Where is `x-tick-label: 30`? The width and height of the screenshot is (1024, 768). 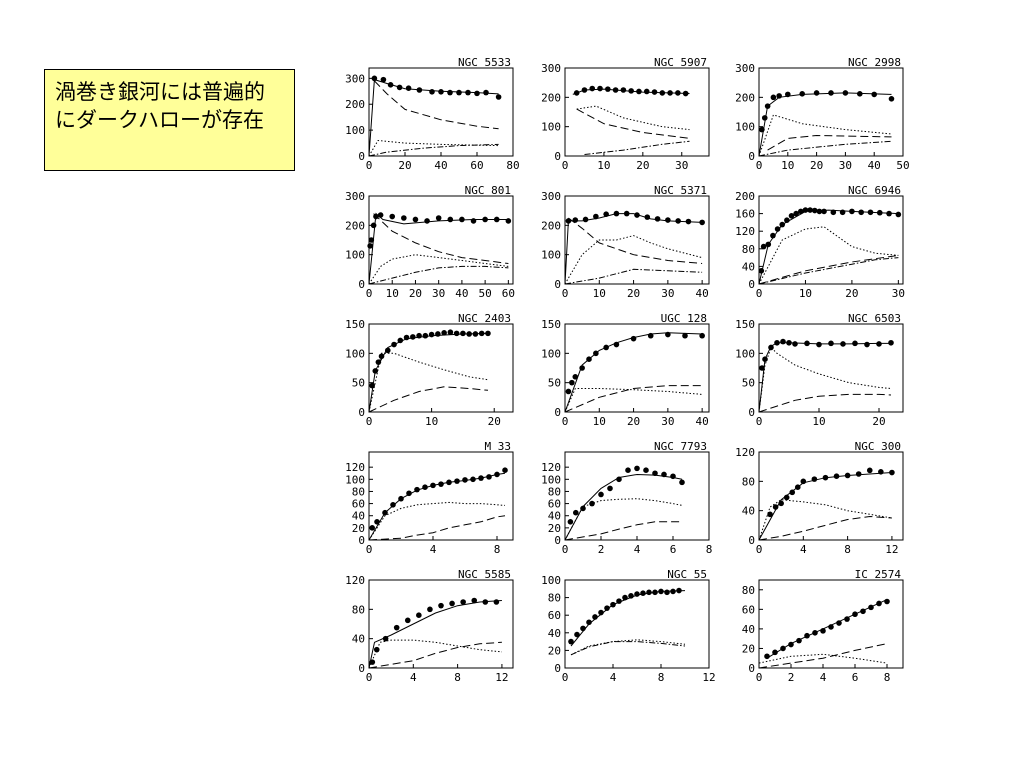
x-tick-label: 30 is located at coordinates (667, 421).